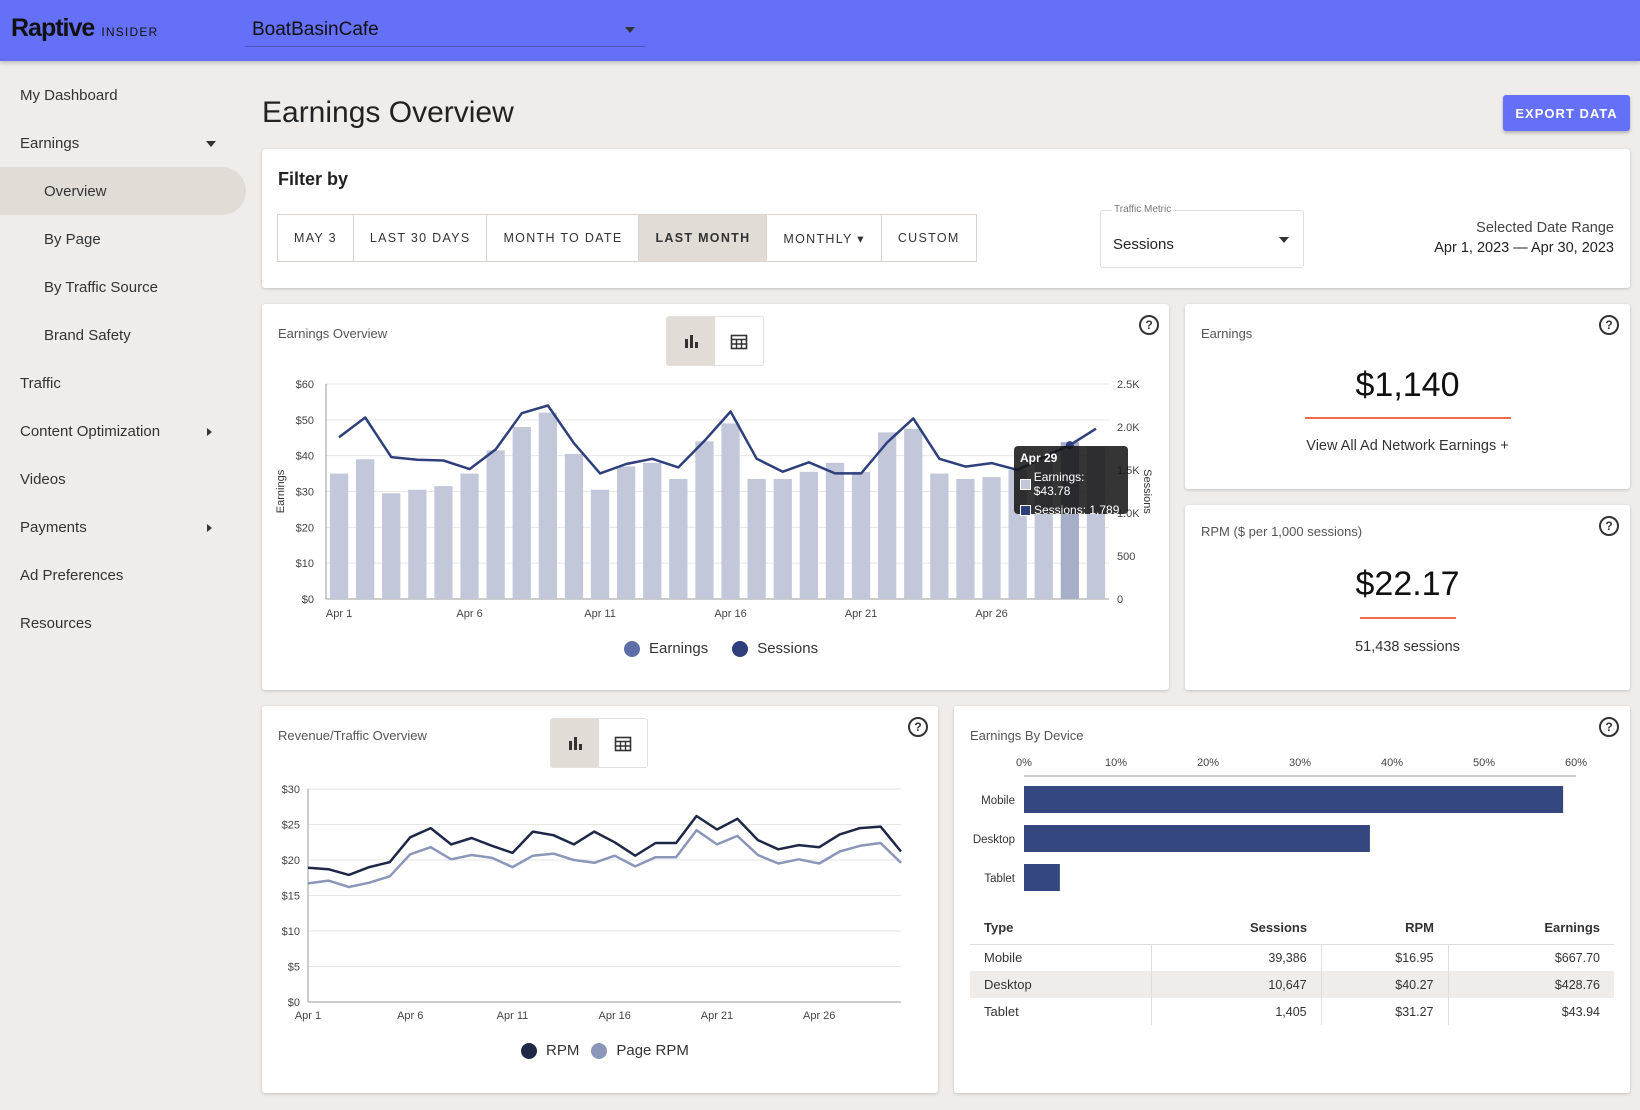  What do you see at coordinates (1236, 957) in the screenshot?
I see `cell-sessions: 39,386` at bounding box center [1236, 957].